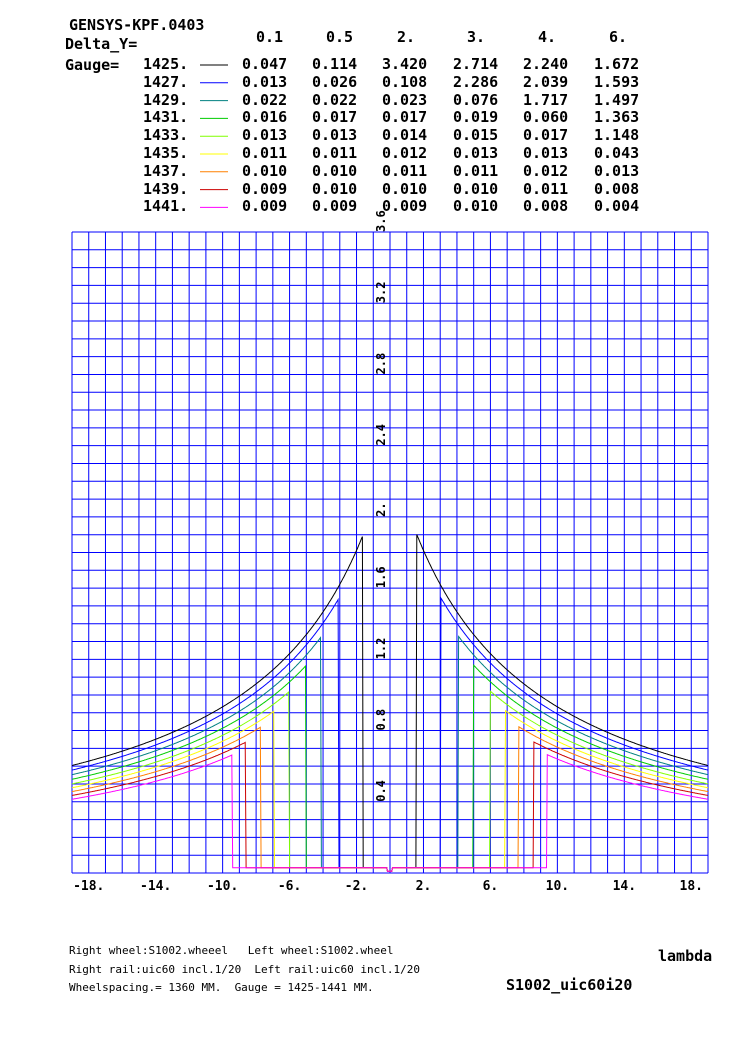 This screenshot has width=744, height=1052. What do you see at coordinates (546, 117) in the screenshot?
I see `table-cell: 0.060` at bounding box center [546, 117].